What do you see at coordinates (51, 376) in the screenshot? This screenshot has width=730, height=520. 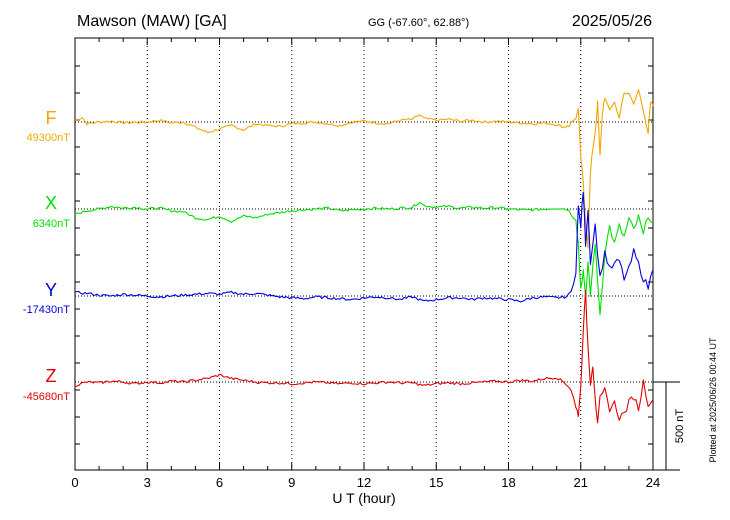 I see `series-label-z: Z` at bounding box center [51, 376].